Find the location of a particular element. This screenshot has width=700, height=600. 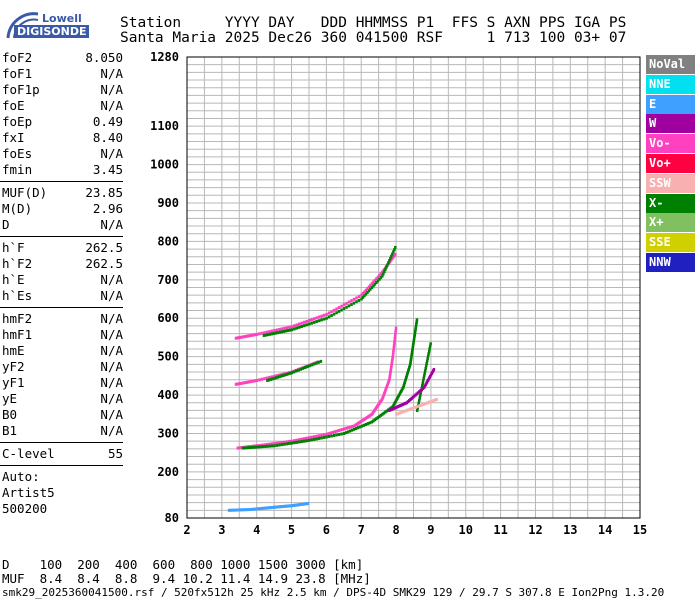

y-tick-label: 800 is located at coordinates (168, 241).